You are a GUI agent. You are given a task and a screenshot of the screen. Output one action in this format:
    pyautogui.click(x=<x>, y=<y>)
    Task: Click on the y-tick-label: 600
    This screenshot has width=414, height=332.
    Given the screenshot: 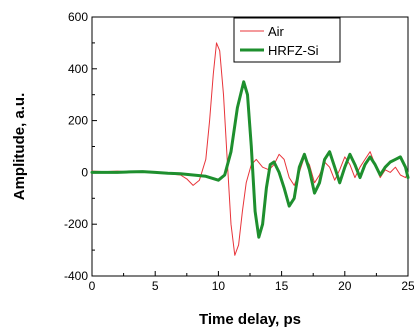 What is the action you would take?
    pyautogui.click(x=78, y=17)
    